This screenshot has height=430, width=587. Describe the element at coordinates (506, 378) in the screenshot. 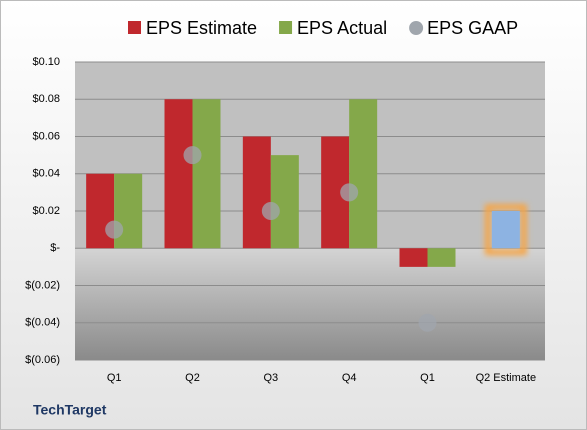

I see `x-tick-label: Q2 Estimate` at that location.